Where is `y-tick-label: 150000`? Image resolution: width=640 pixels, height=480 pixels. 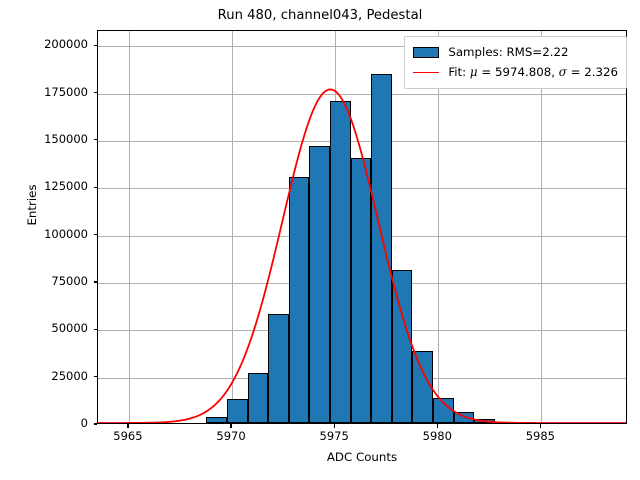
y-tick-label: 150000 is located at coordinates (66, 138).